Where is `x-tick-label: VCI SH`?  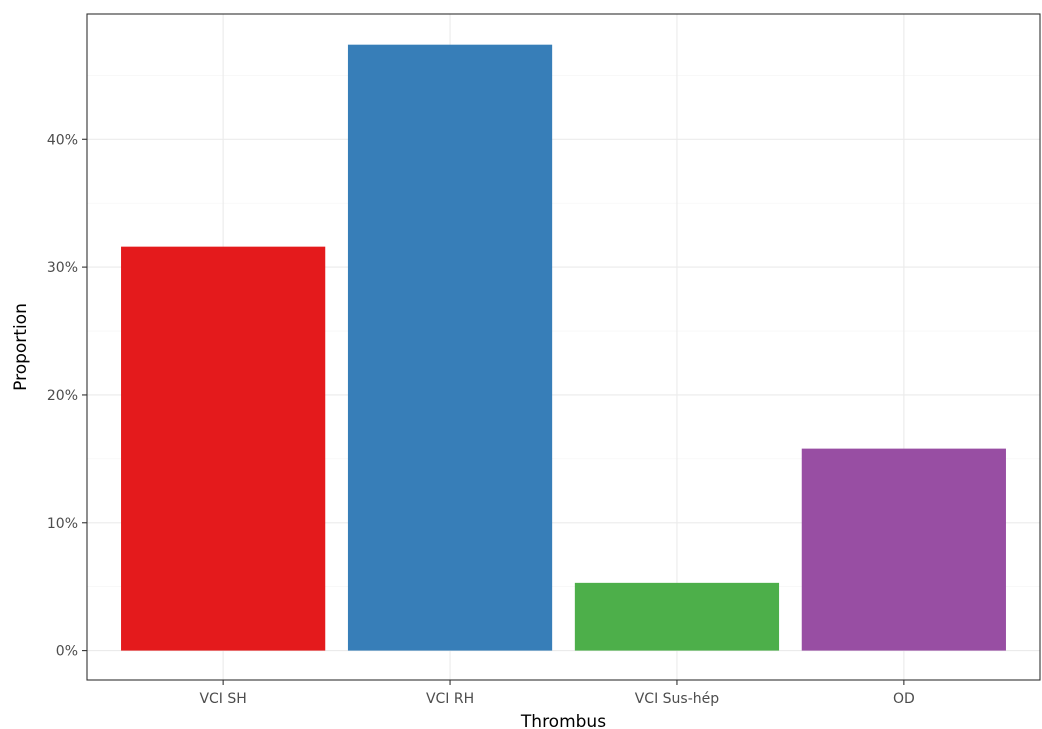 x-tick-label: VCI SH is located at coordinates (222, 699).